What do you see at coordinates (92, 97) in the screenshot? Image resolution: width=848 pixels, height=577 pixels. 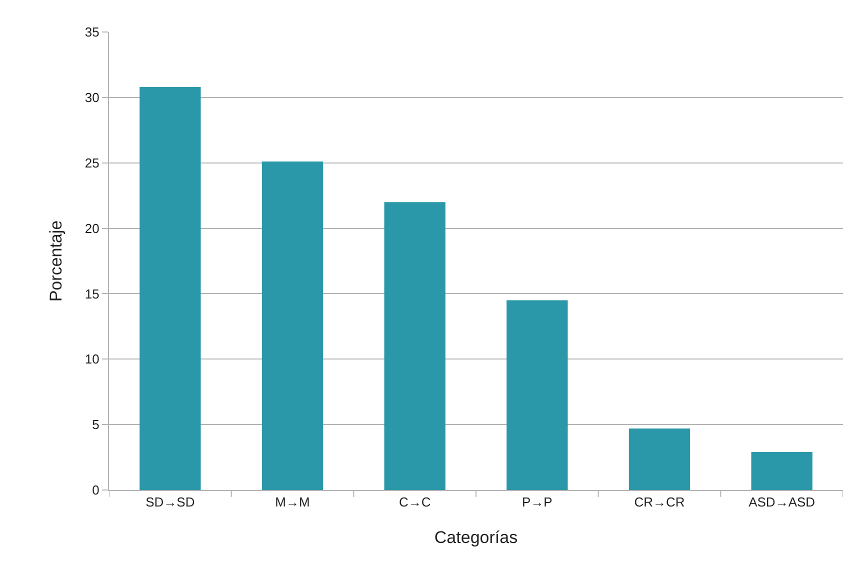 I see `y-tick-label: 30` at bounding box center [92, 97].